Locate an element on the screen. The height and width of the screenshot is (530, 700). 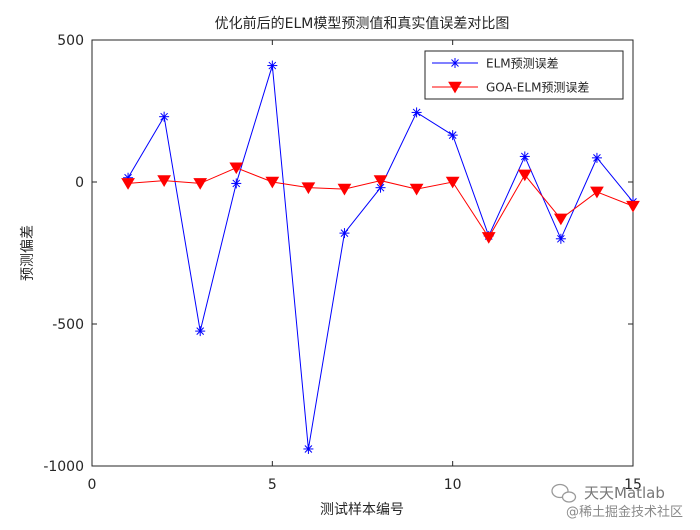
x-tick-label: 0 is located at coordinates (92, 485).